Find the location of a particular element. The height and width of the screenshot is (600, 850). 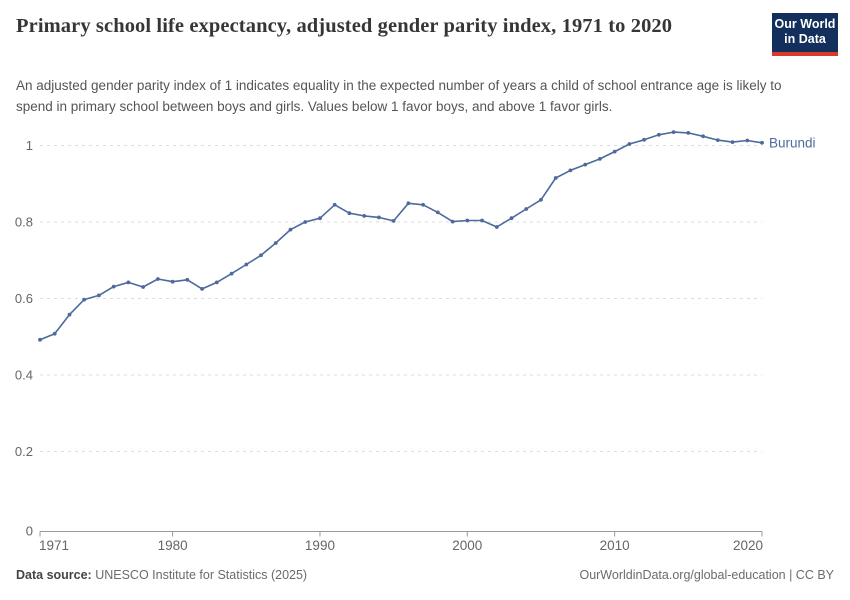

owid-logo: Our World in Data is located at coordinates (805, 34).